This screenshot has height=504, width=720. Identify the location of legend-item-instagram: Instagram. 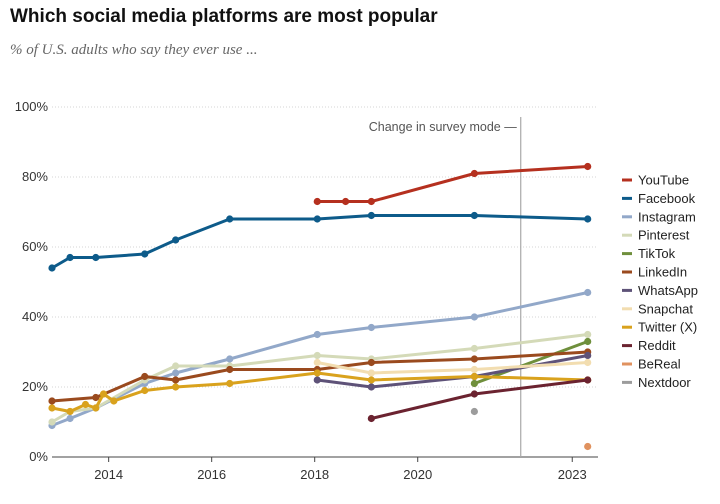
(659, 216).